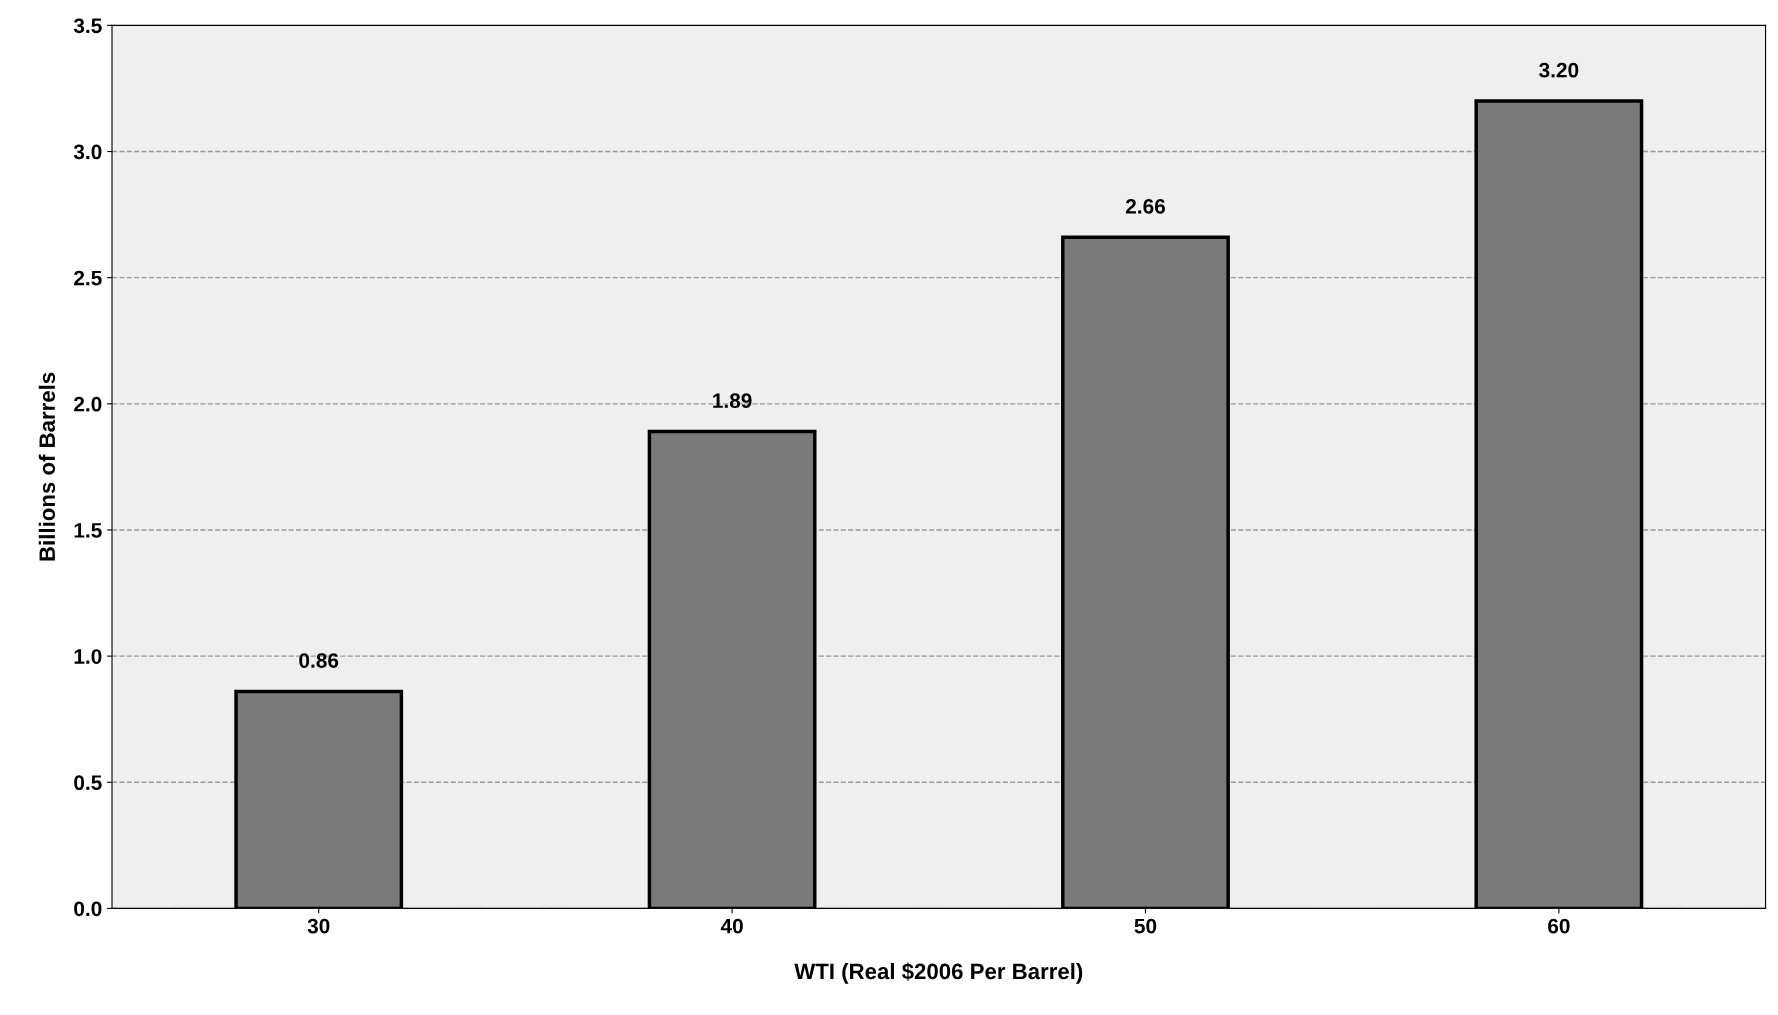 This screenshot has height=1015, width=1778. What do you see at coordinates (319, 660) in the screenshot?
I see `data-label: 0.86` at bounding box center [319, 660].